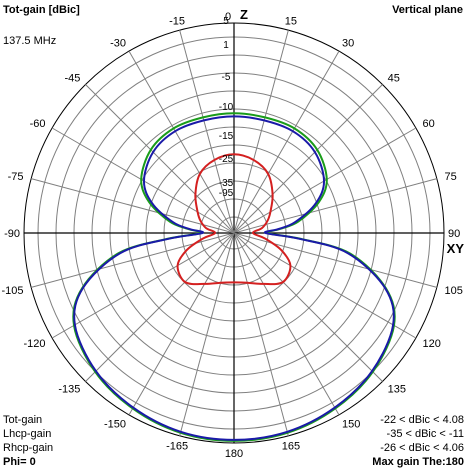 This screenshot has width=467, height=468. Describe the element at coordinates (454, 234) in the screenshot. I see `angle-tick-label: 90` at that location.